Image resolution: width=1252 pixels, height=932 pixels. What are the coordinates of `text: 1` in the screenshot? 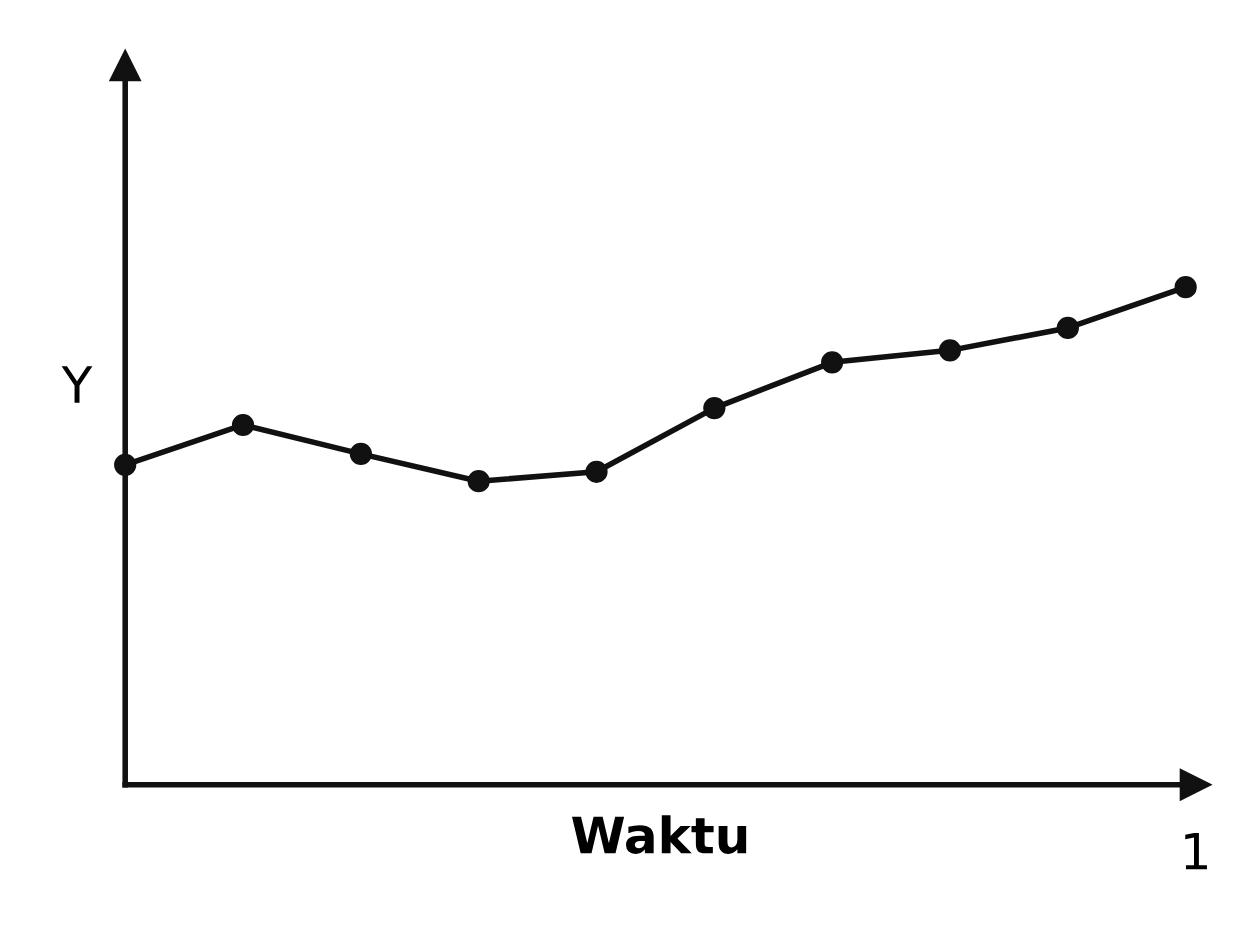 It's located at (1196, 851).